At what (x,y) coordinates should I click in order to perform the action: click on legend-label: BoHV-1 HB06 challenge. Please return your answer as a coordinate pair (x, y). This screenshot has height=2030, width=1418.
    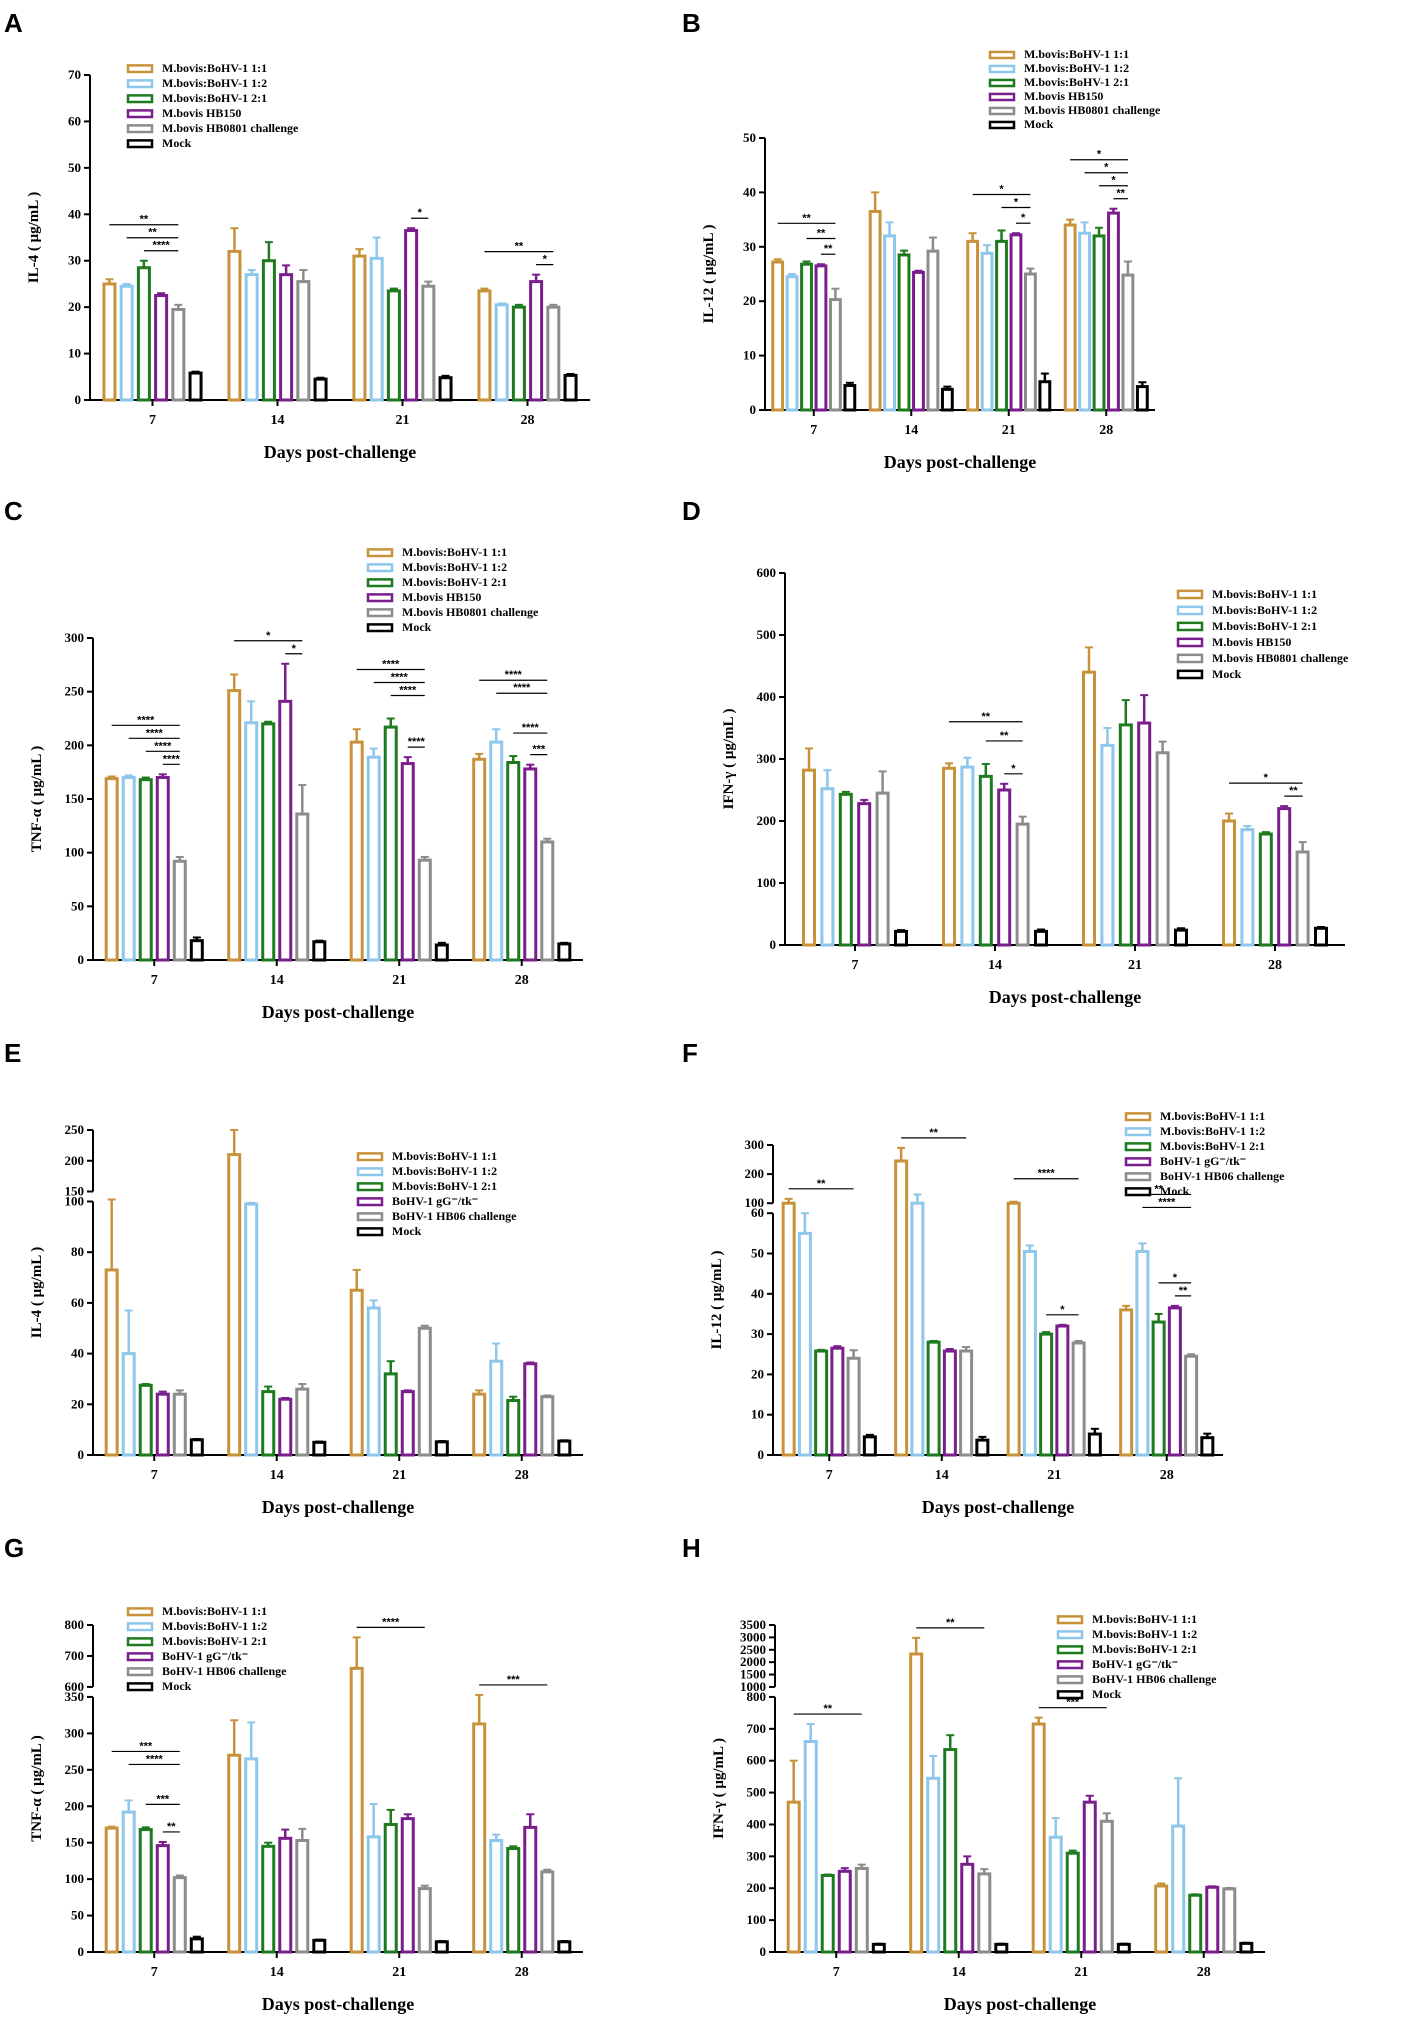
    Looking at the image, I should click on (224, 1671).